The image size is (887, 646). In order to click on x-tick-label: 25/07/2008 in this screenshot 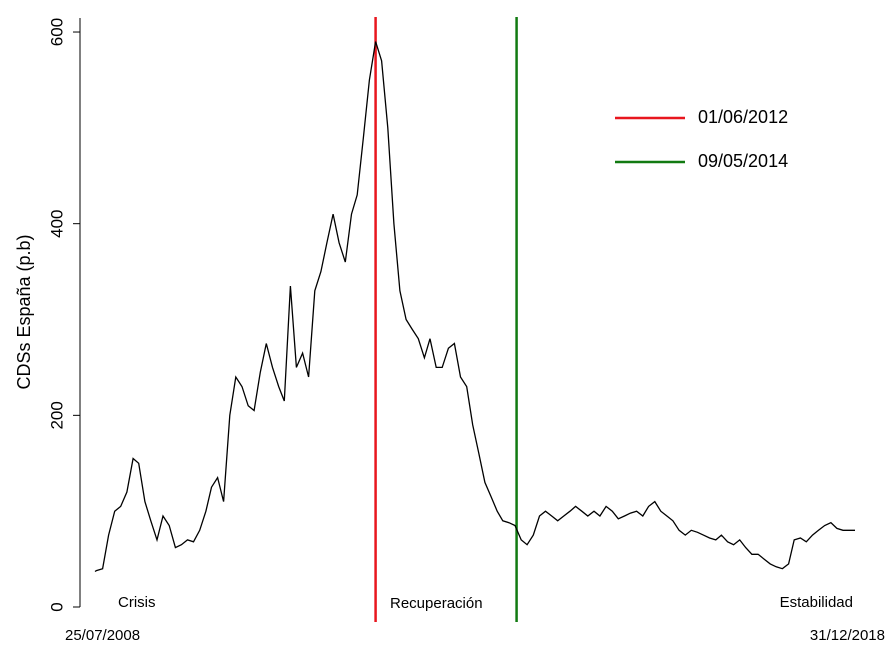, I will do `click(102, 635)`.